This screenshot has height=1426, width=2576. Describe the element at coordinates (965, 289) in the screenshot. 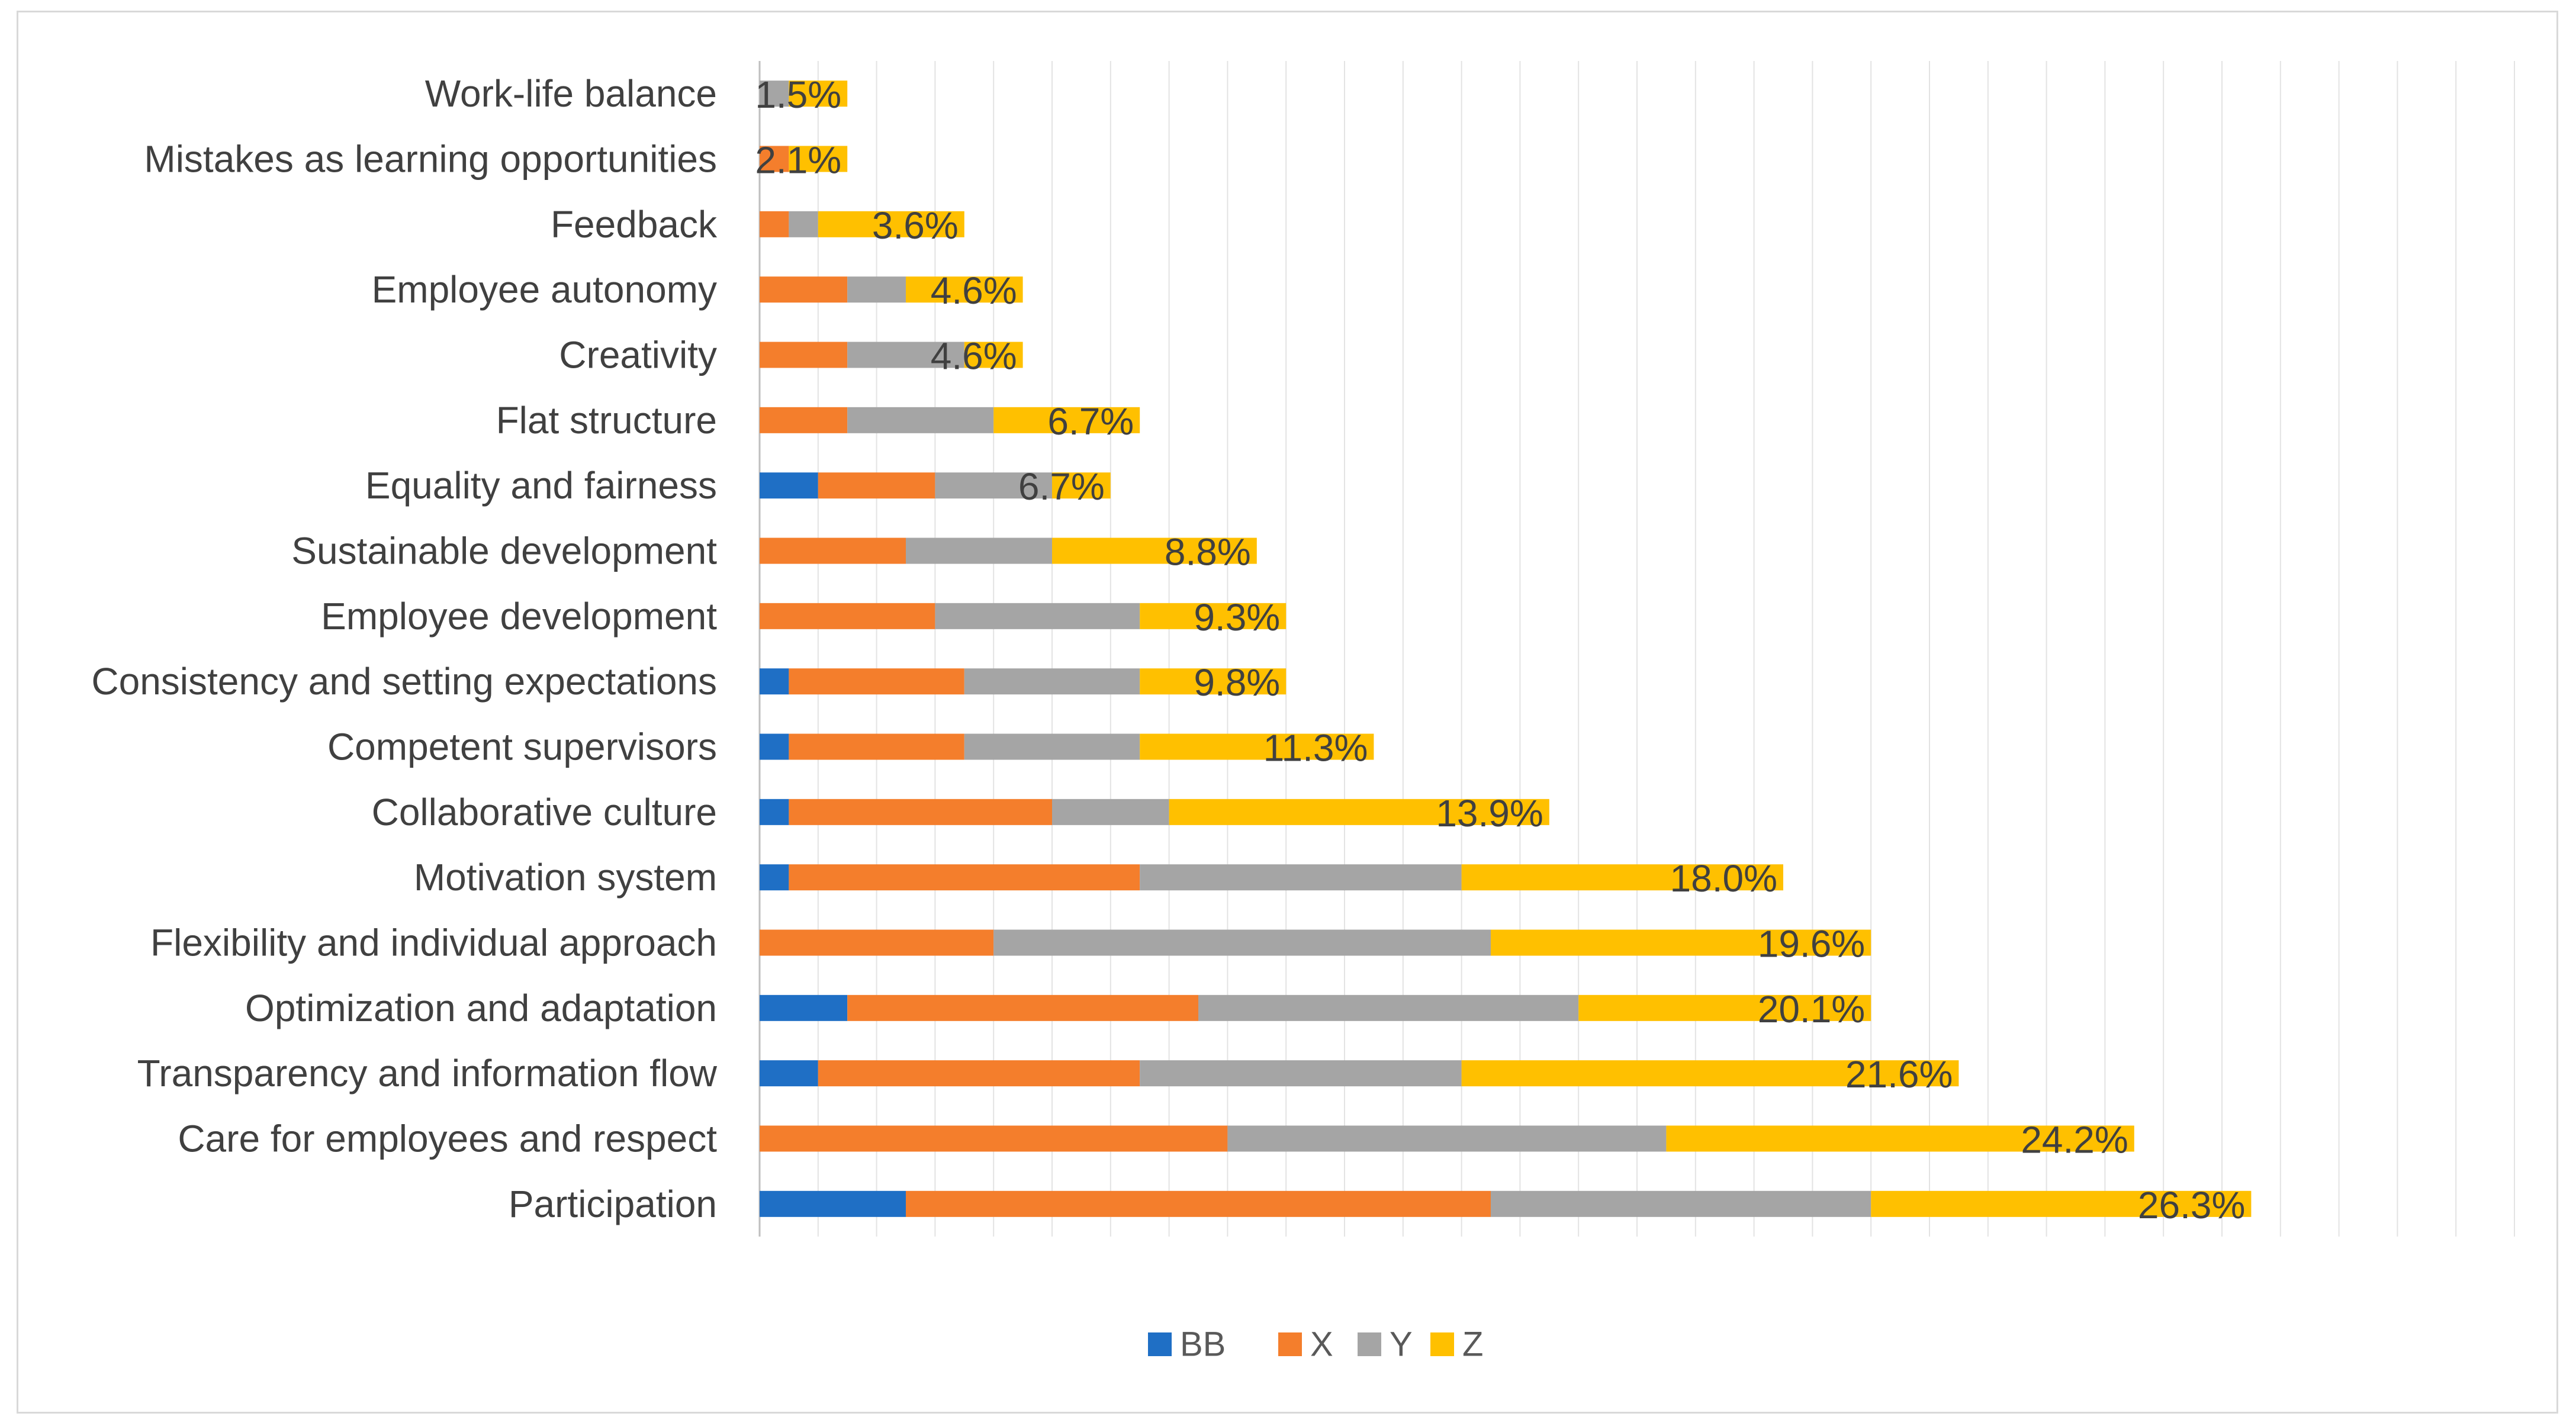

I see `bar-z-employee-autonomy` at that location.